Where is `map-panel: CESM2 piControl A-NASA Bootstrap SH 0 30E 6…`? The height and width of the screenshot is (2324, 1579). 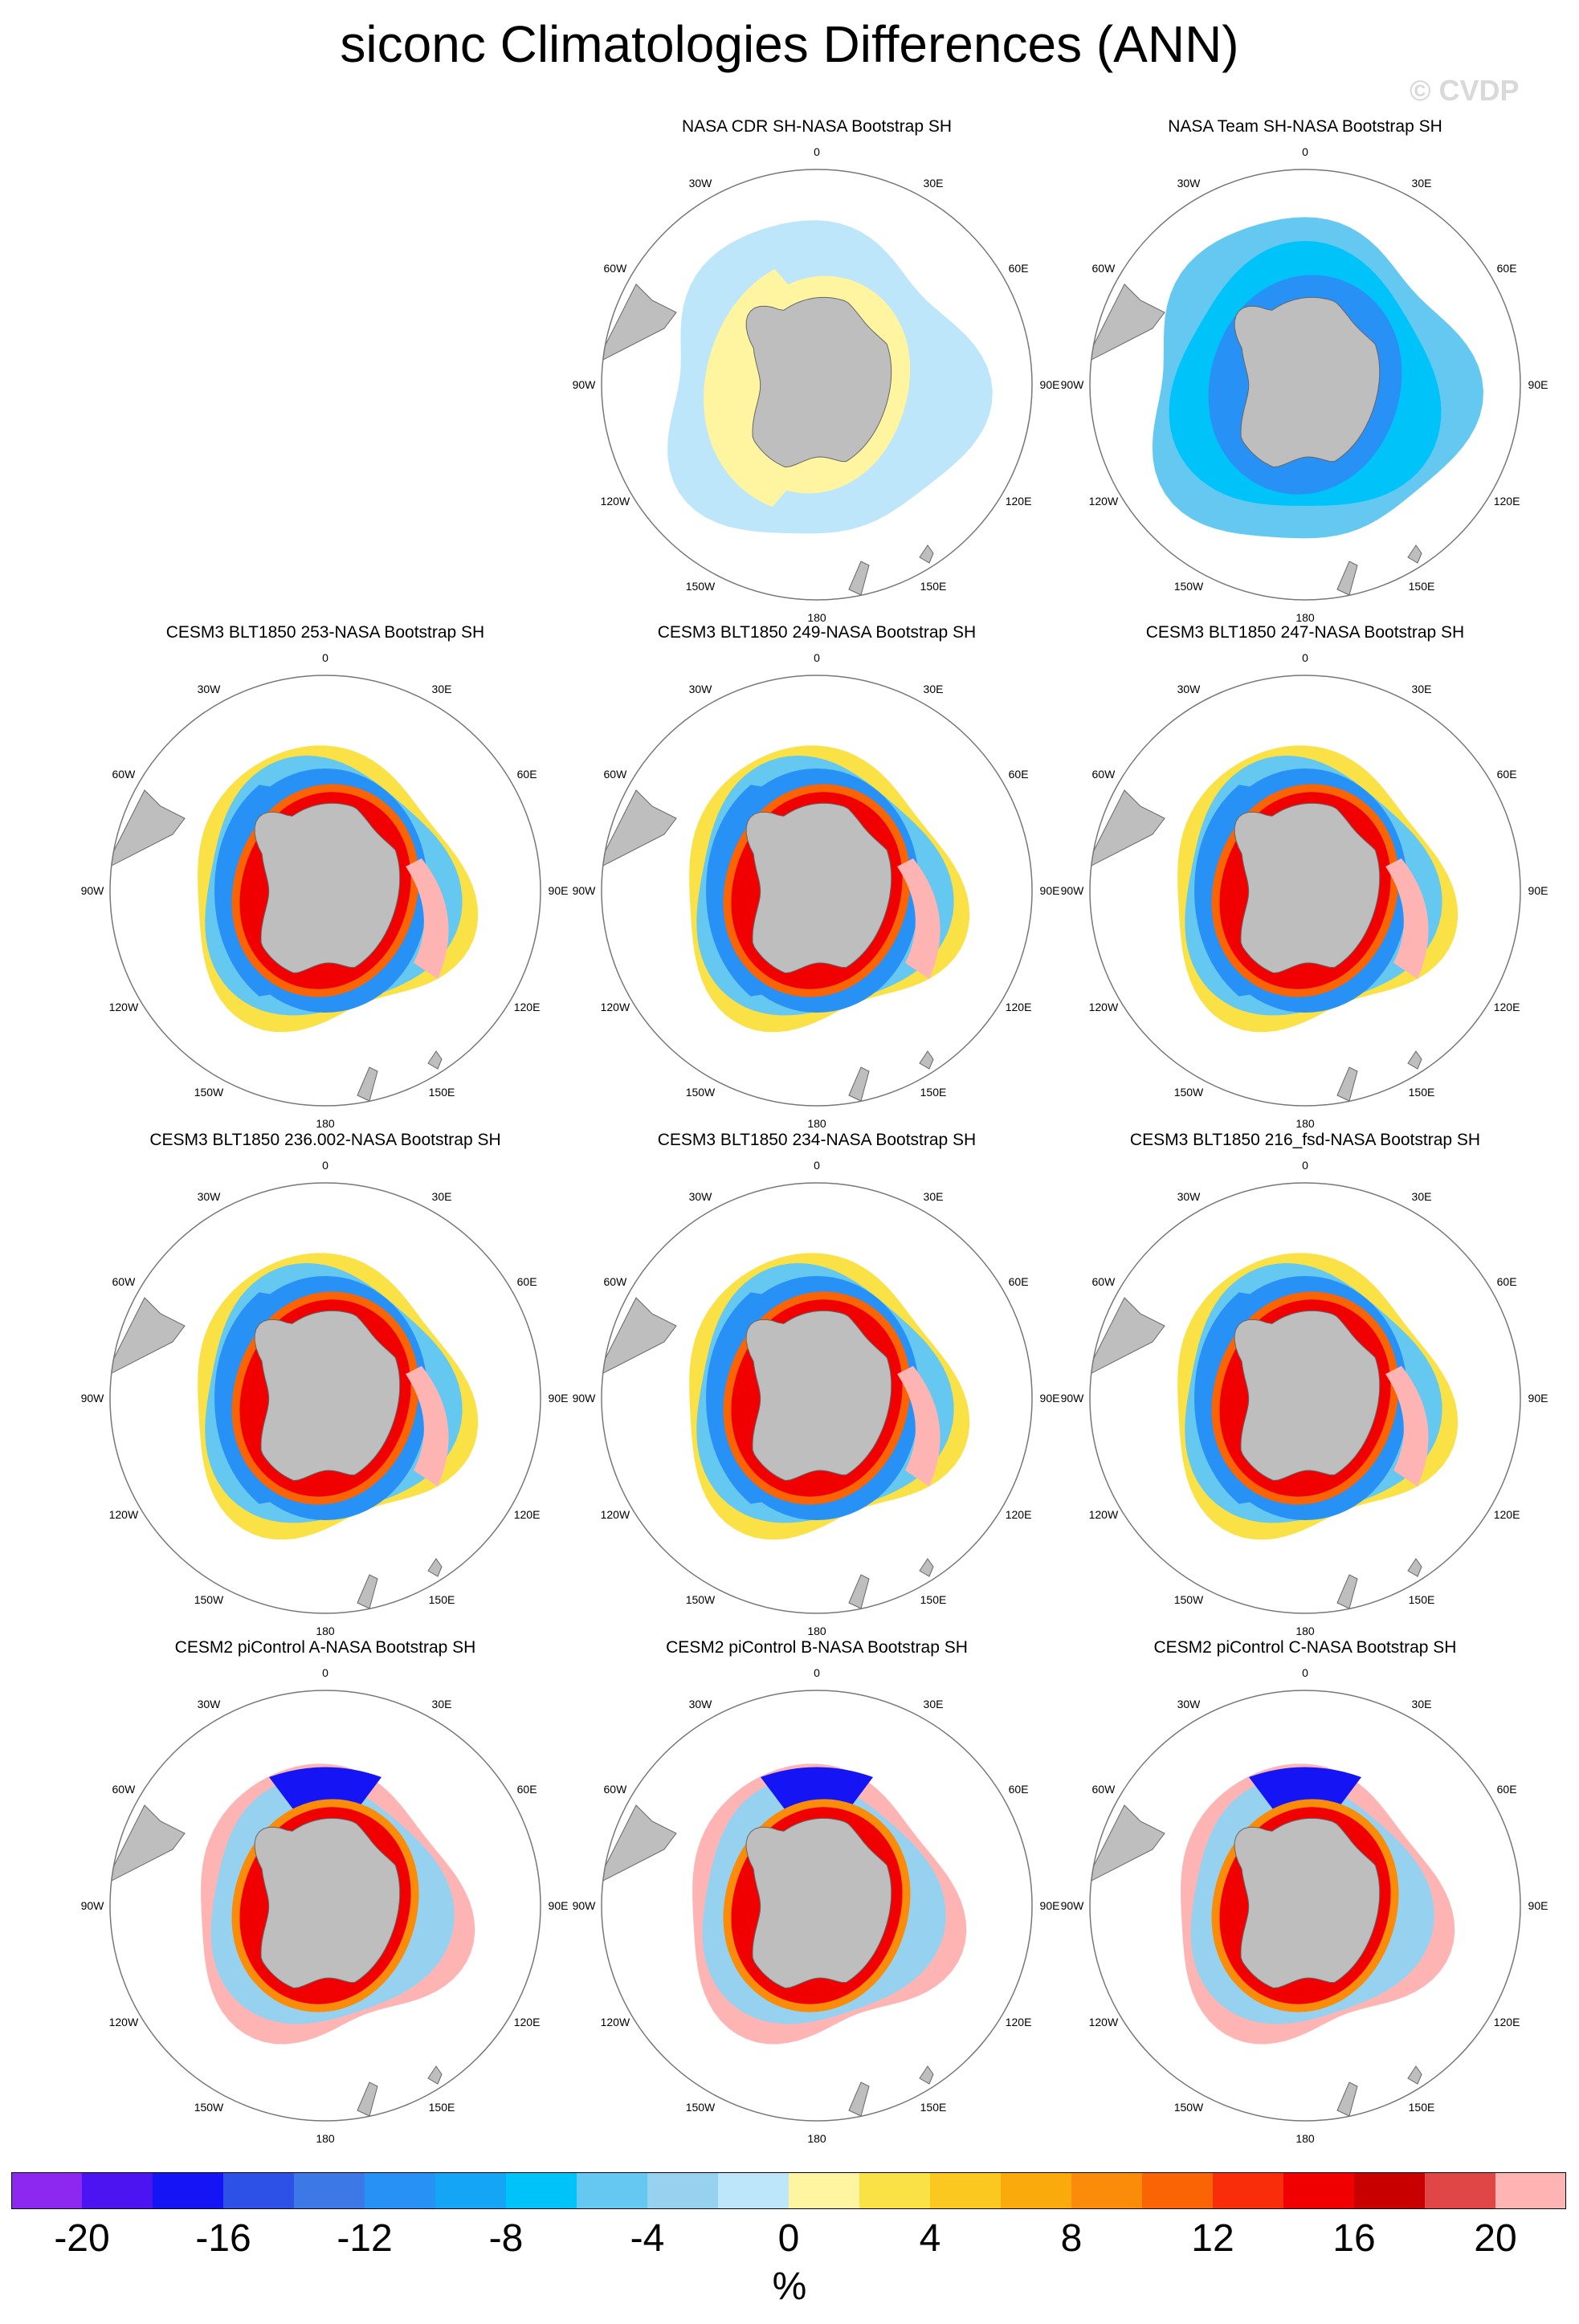 map-panel: CESM2 piControl A-NASA Bootstrap SH 0 30E 6… is located at coordinates (325, 1892).